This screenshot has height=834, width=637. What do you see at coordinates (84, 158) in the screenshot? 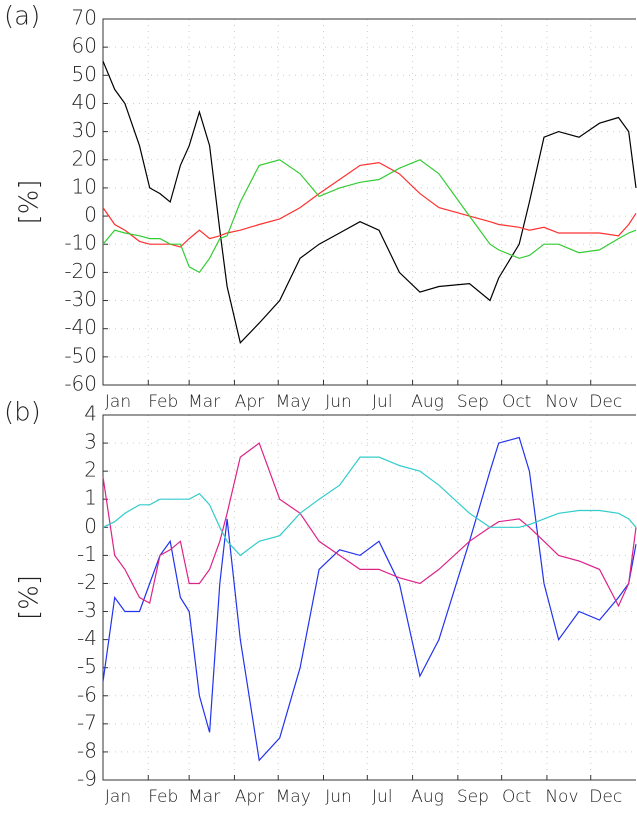
I see `y-tick-label: 20` at bounding box center [84, 158].